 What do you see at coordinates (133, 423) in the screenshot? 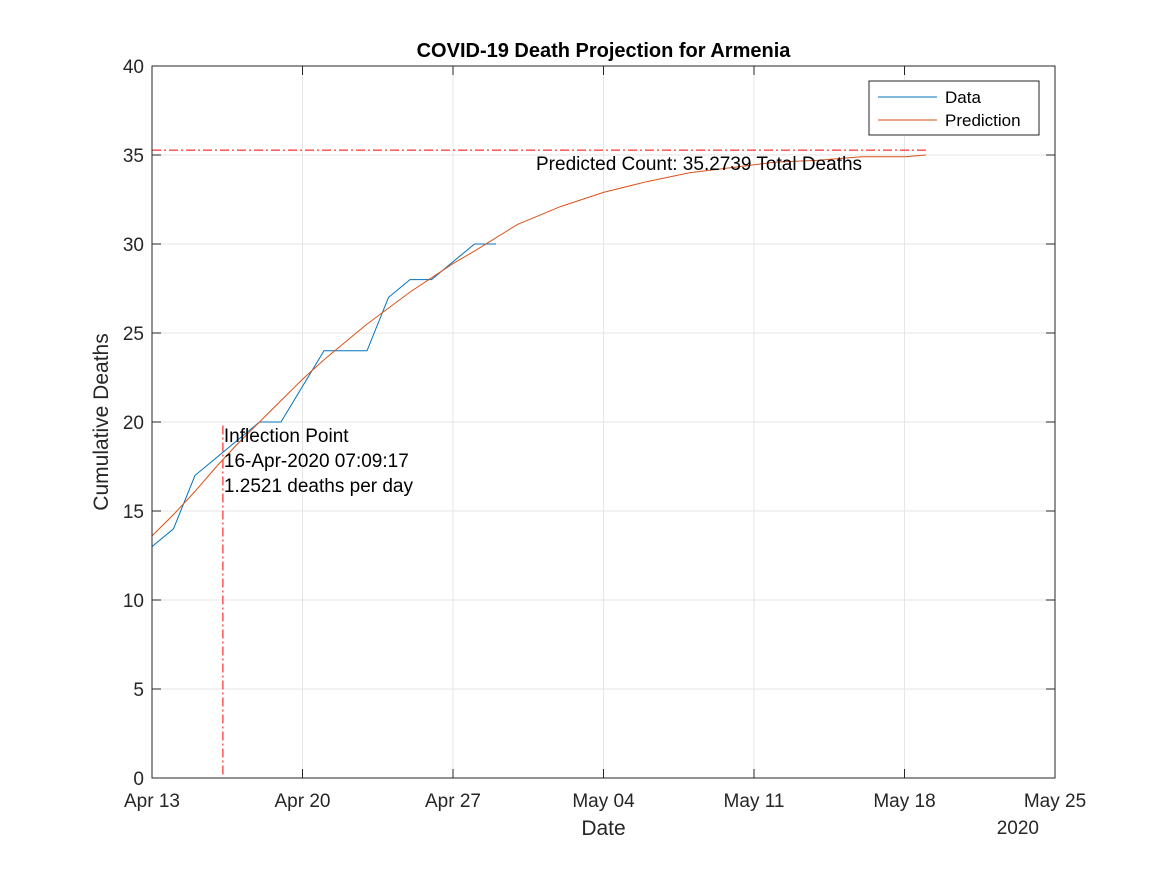
I see `y-tick-label: 20` at bounding box center [133, 423].